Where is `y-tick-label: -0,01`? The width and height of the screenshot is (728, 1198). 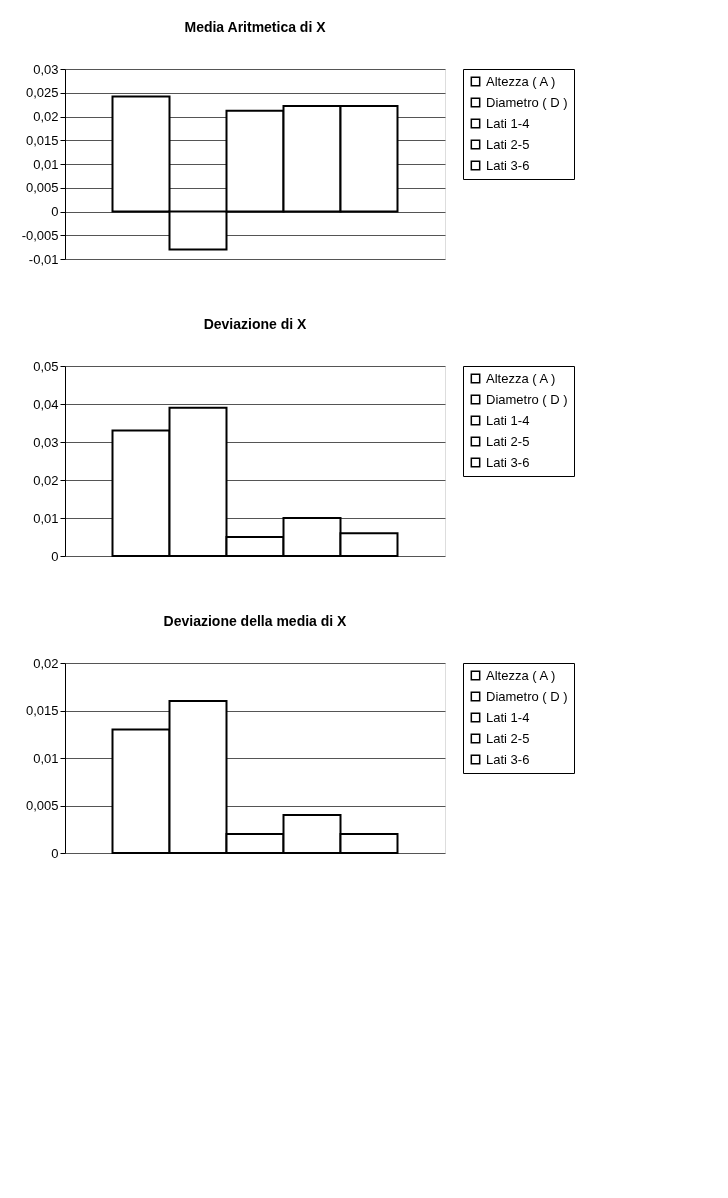
y-tick-label: -0,01 is located at coordinates (43, 259).